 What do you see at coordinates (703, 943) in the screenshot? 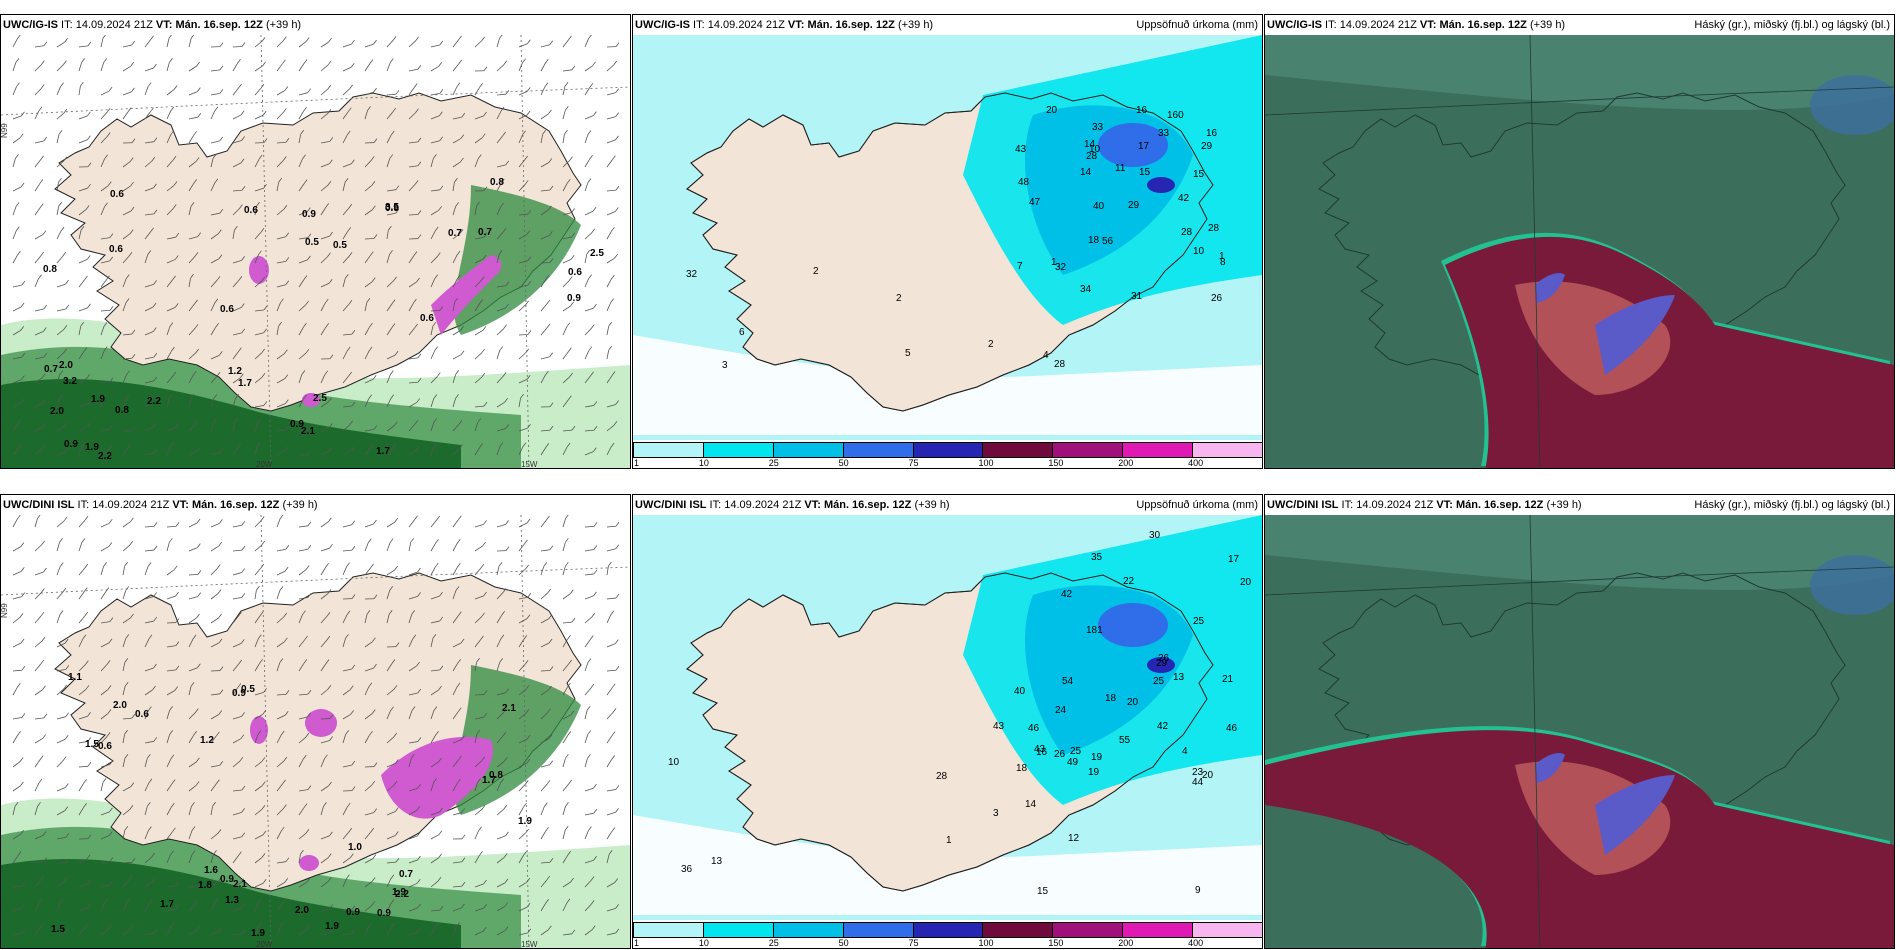
I see `legend-tick-label: 10` at bounding box center [703, 943].